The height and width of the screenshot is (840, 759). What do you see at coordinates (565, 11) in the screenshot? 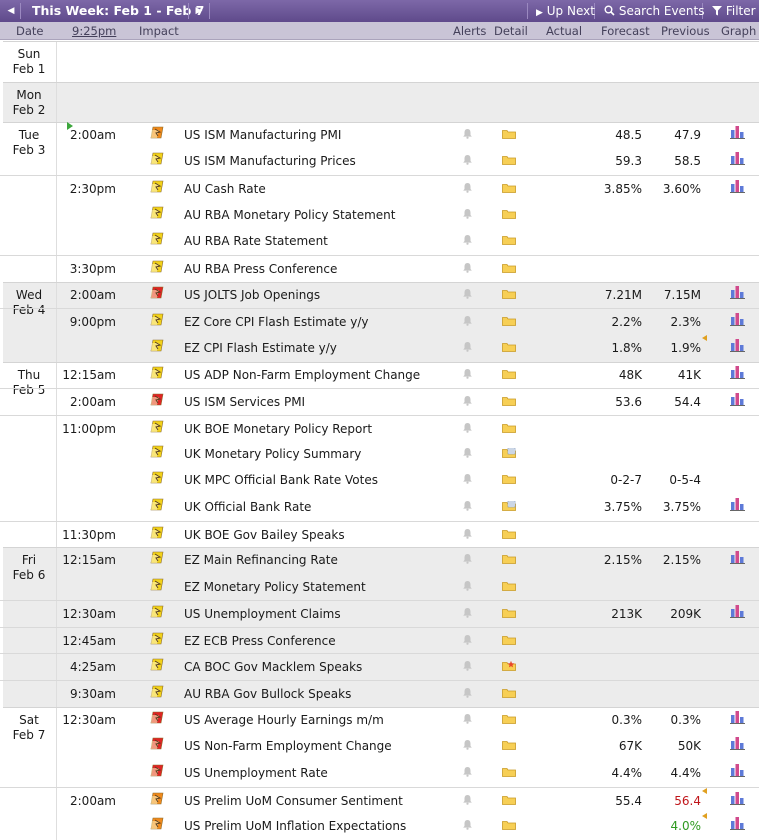
I see `up-next-button: ▶ Up Next` at bounding box center [565, 11].